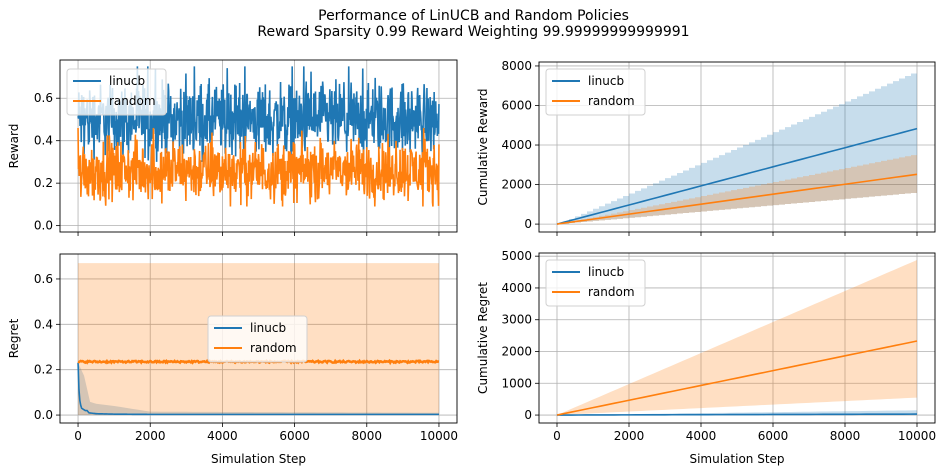 The width and height of the screenshot is (947, 475). What do you see at coordinates (483, 147) in the screenshot?
I see `y-axis-label: Cumulative Reward` at bounding box center [483, 147].